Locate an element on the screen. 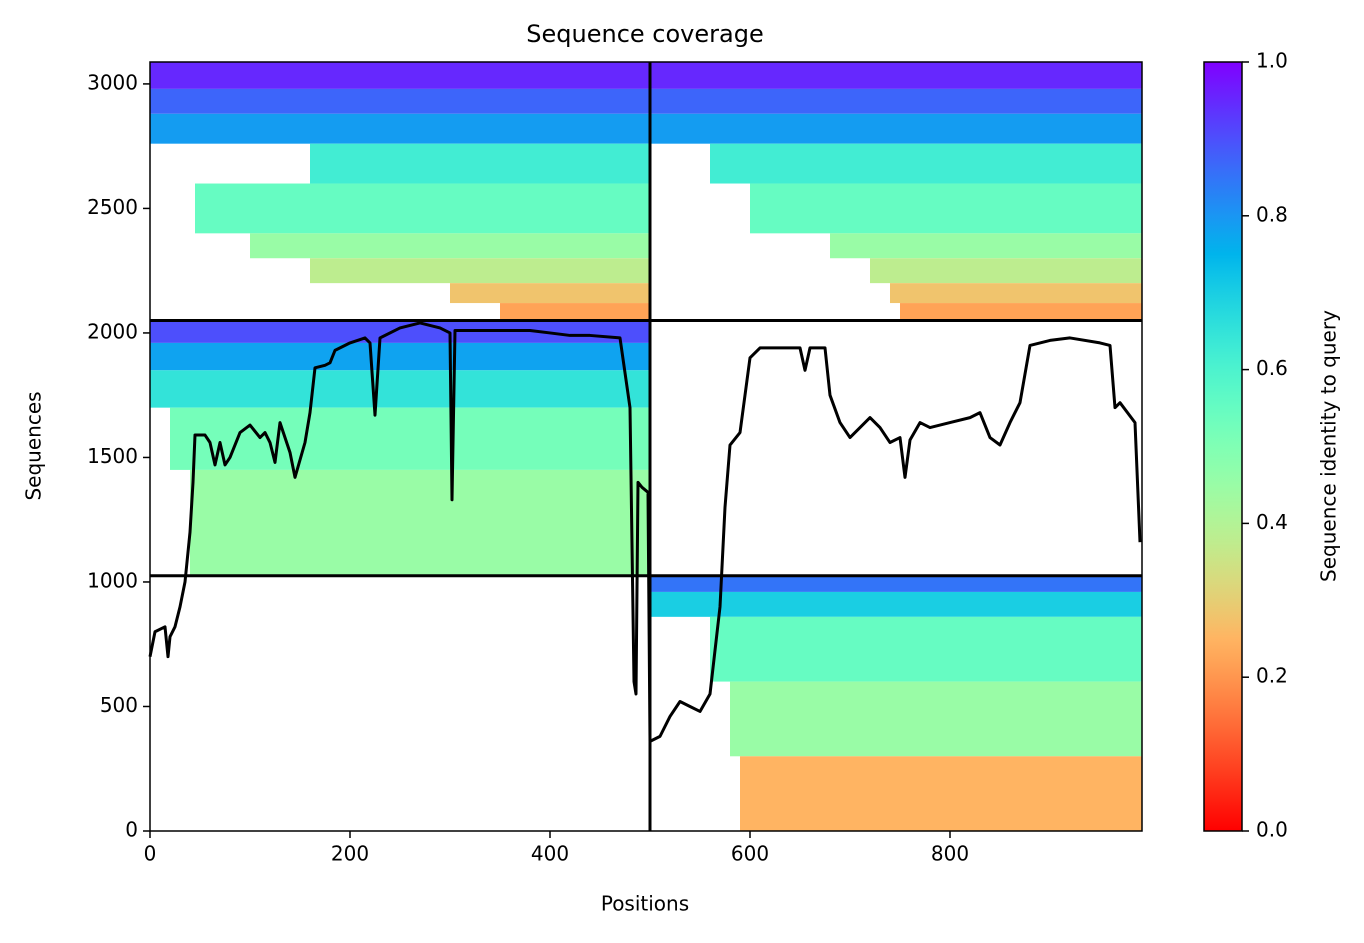  chart-title: Sequence coverage is located at coordinates (644, 34).